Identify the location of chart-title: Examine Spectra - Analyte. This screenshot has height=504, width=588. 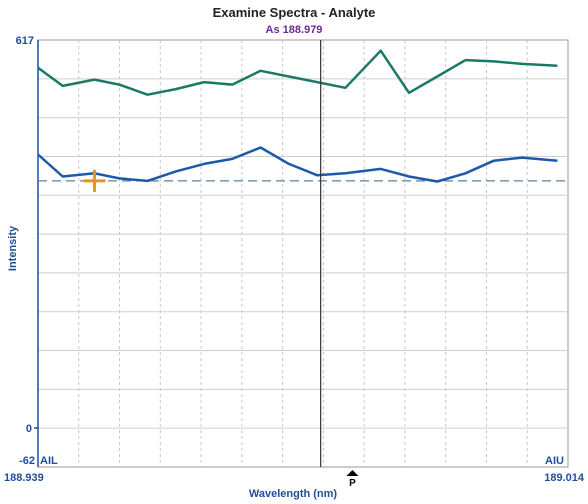
(294, 12).